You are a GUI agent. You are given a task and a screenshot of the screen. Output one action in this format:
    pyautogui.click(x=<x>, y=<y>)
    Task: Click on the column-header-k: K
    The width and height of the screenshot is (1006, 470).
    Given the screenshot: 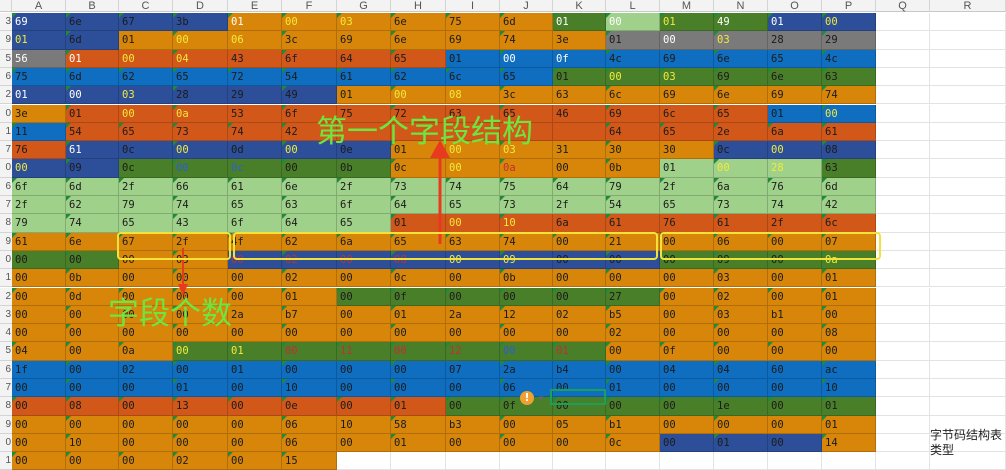 What is the action you would take?
    pyautogui.click(x=579, y=6)
    